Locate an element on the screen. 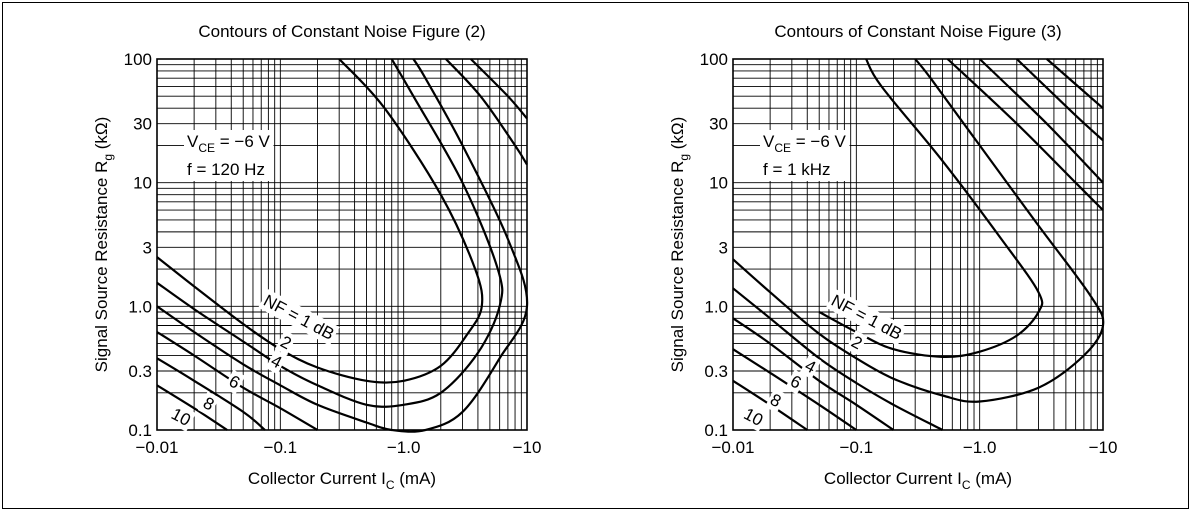 The height and width of the screenshot is (511, 1191). nf-contour-NF = 1 dB is located at coordinates (931, 208).